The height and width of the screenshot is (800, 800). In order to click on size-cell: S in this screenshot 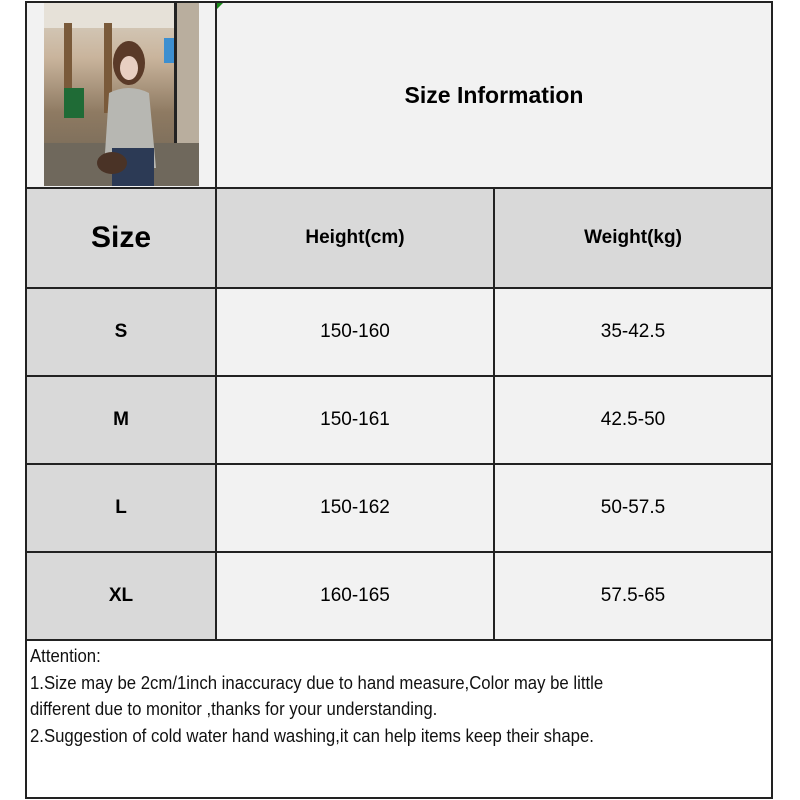, I will do `click(121, 332)`.